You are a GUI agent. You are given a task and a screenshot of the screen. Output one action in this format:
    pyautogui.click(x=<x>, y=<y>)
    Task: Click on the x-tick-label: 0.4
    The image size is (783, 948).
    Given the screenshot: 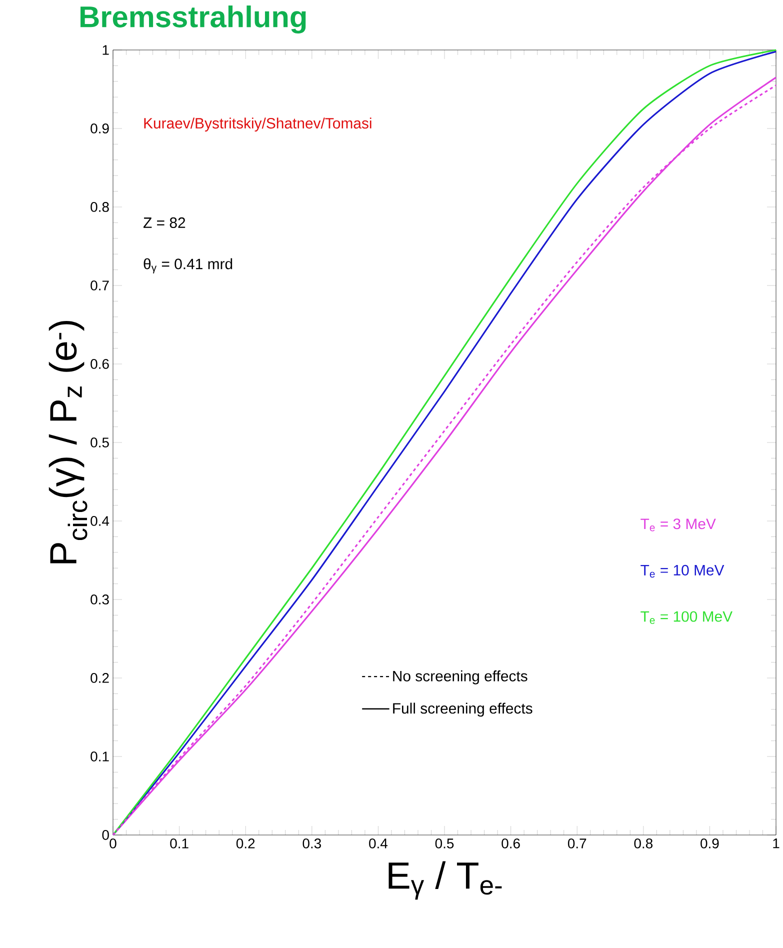 What is the action you would take?
    pyautogui.click(x=378, y=843)
    